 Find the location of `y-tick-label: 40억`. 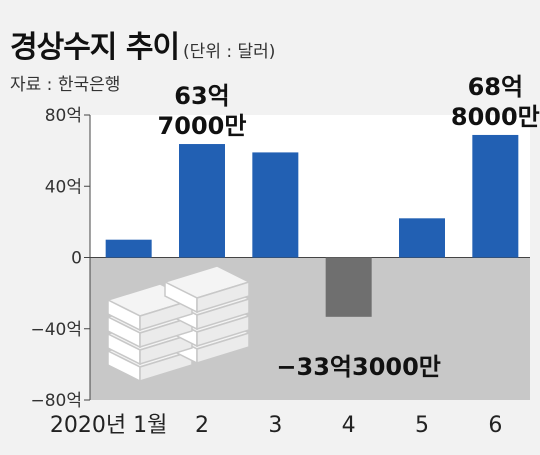

y-tick-label: 40억 is located at coordinates (63, 187).